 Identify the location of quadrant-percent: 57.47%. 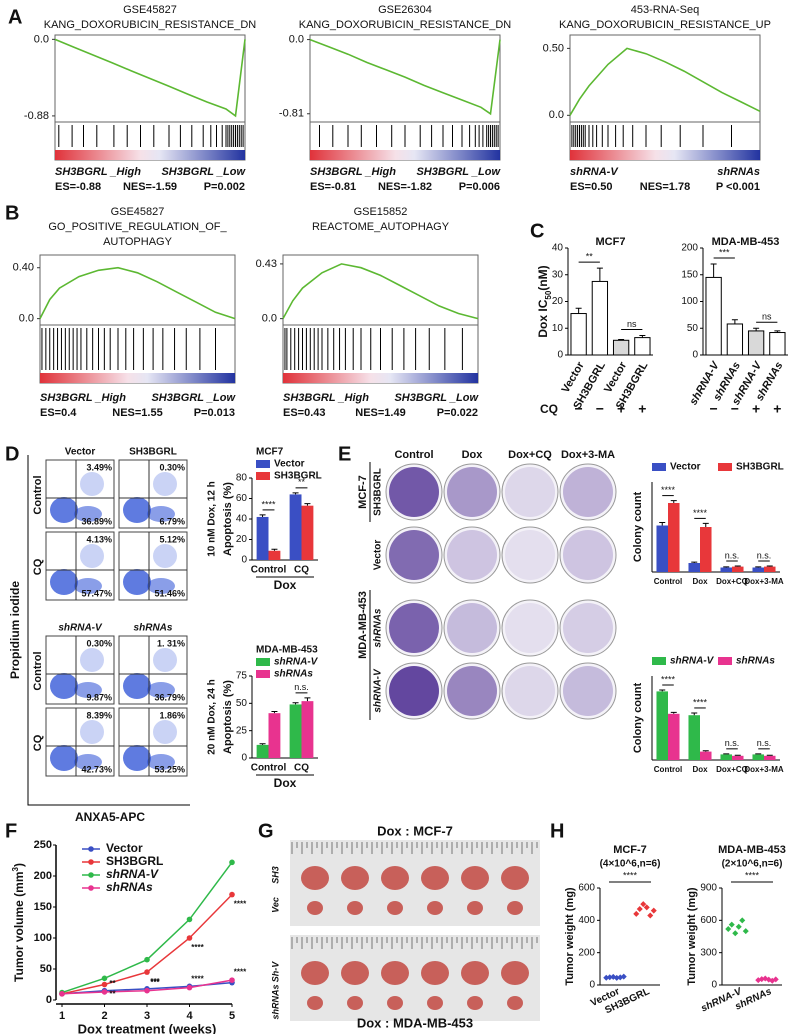
(96, 593).